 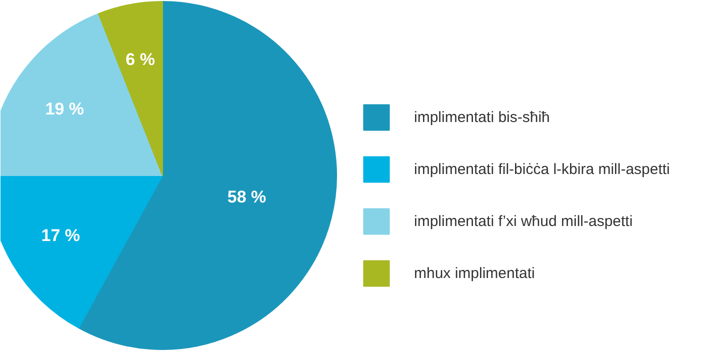 What do you see at coordinates (64, 108) in the screenshot?
I see `data-label: 19 %` at bounding box center [64, 108].